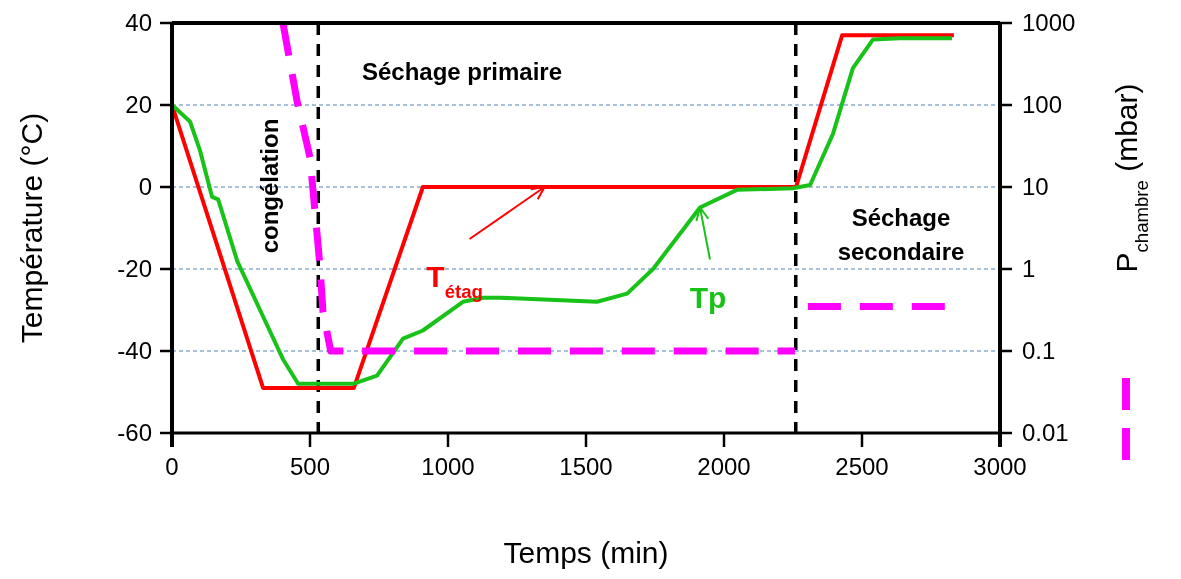  What do you see at coordinates (862, 466) in the screenshot?
I see `x-tick-label: 2500` at bounding box center [862, 466].